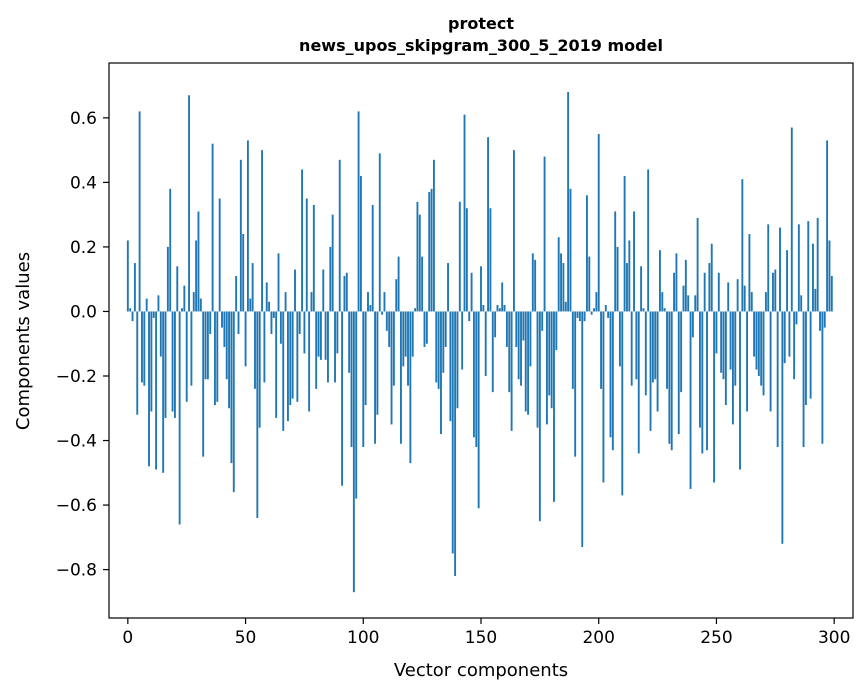 The image size is (867, 696). What do you see at coordinates (76, 442) in the screenshot?
I see `y-tick-label: −0.4` at bounding box center [76, 442].